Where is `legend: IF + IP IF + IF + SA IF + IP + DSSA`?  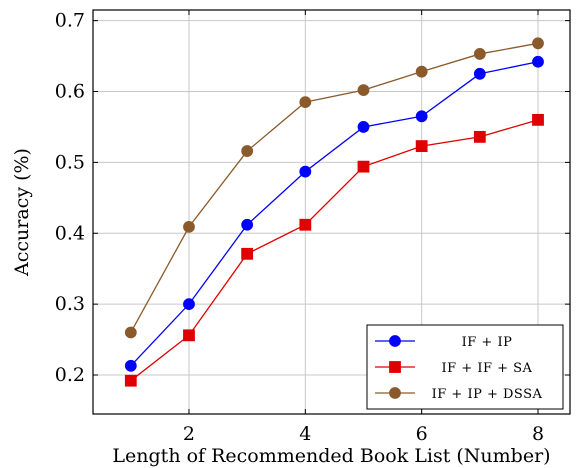 legend: IF + IP IF + IF + SA IF + IP + DSSA is located at coordinates (465, 367).